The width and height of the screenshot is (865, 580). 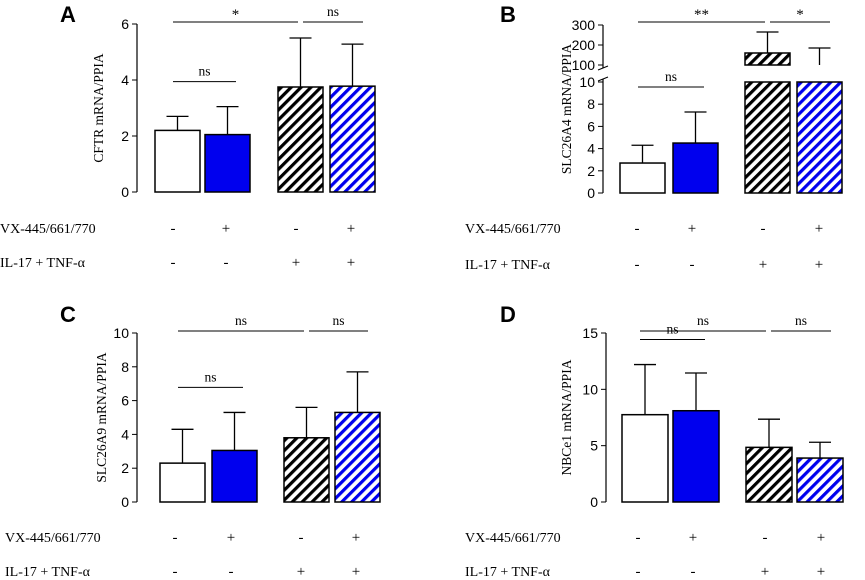 What do you see at coordinates (590, 333) in the screenshot?
I see `y-tick-label: 15` at bounding box center [590, 333].